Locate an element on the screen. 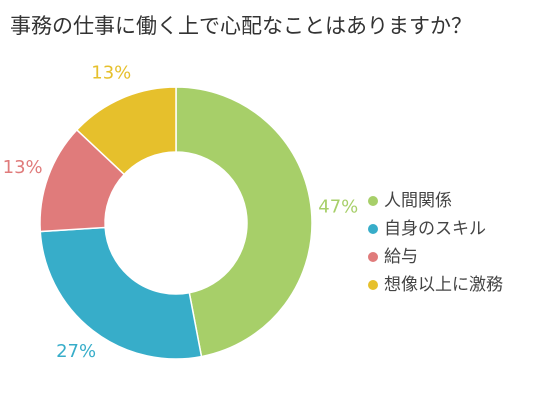  legend-label-1: 人間関係 is located at coordinates (418, 201).